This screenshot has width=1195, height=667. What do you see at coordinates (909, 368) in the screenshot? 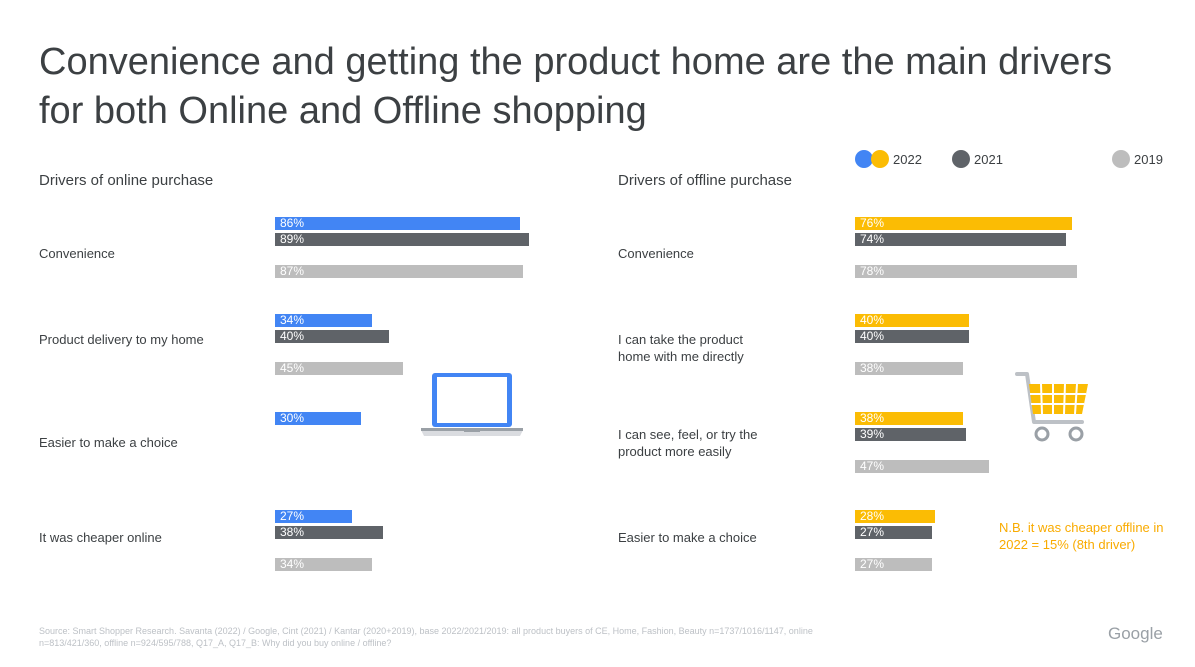
I see `offline-bar-2019: 38%` at bounding box center [909, 368].